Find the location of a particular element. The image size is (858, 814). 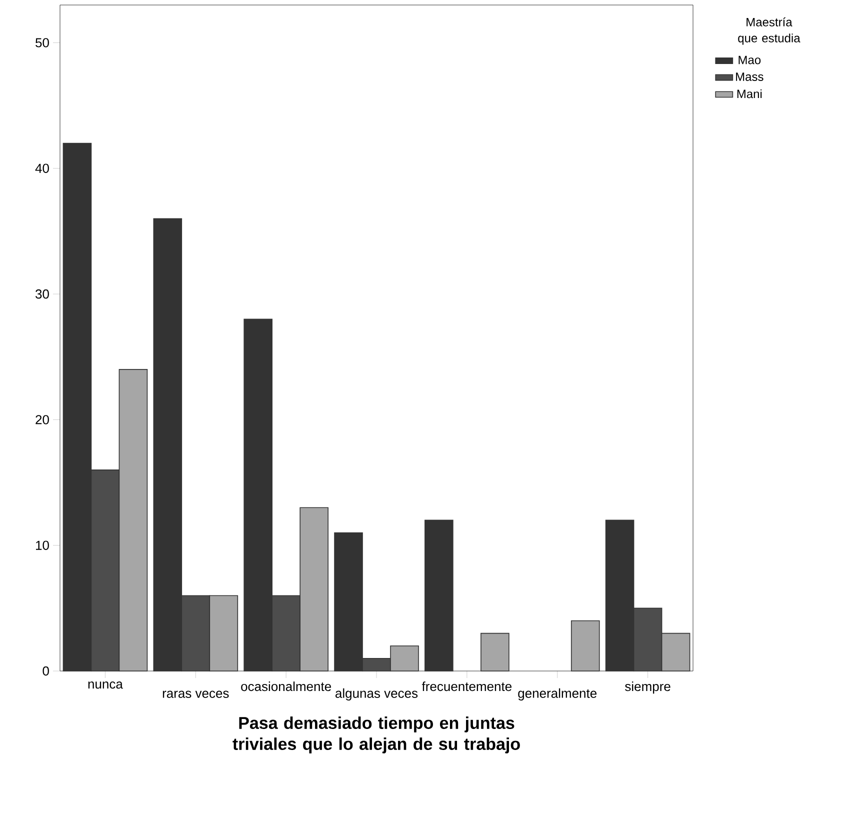

y-tick-label: 30 is located at coordinates (42, 294).